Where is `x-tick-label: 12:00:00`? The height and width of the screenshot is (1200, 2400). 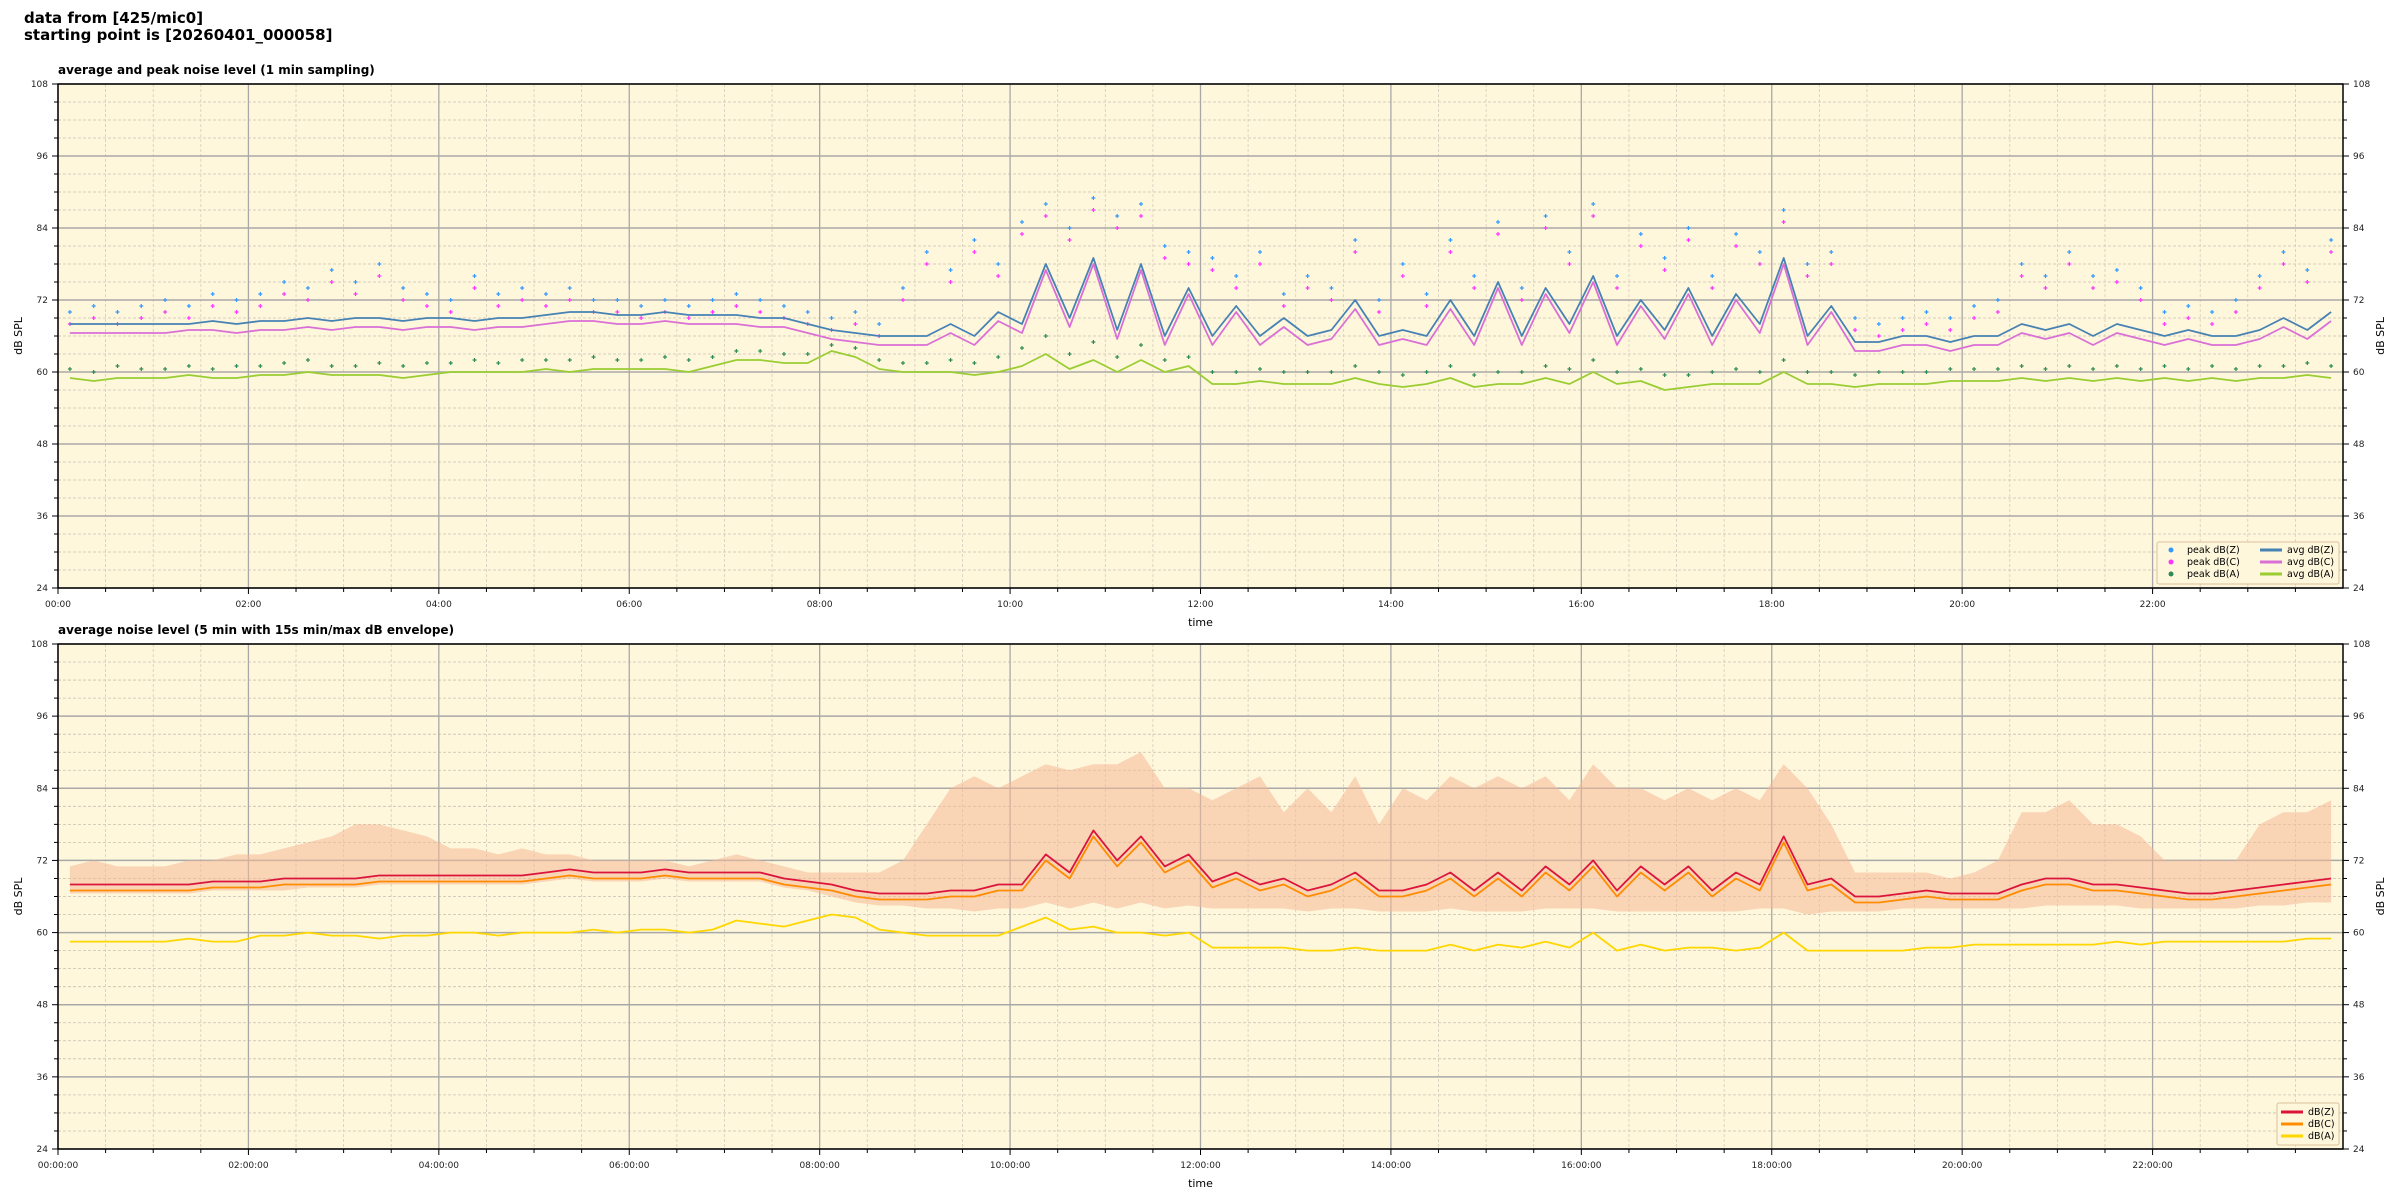
x-tick-label: 12:00:00 is located at coordinates (1200, 1166).